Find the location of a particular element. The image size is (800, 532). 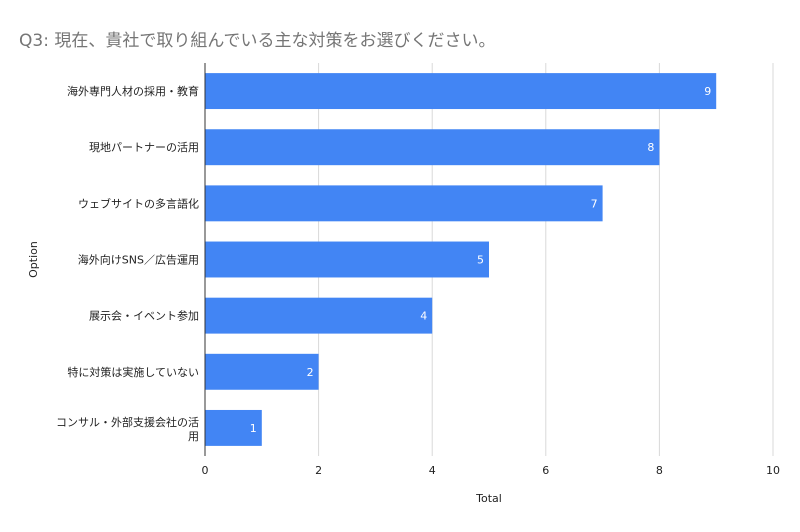

x-tick-label: 4 is located at coordinates (432, 470).